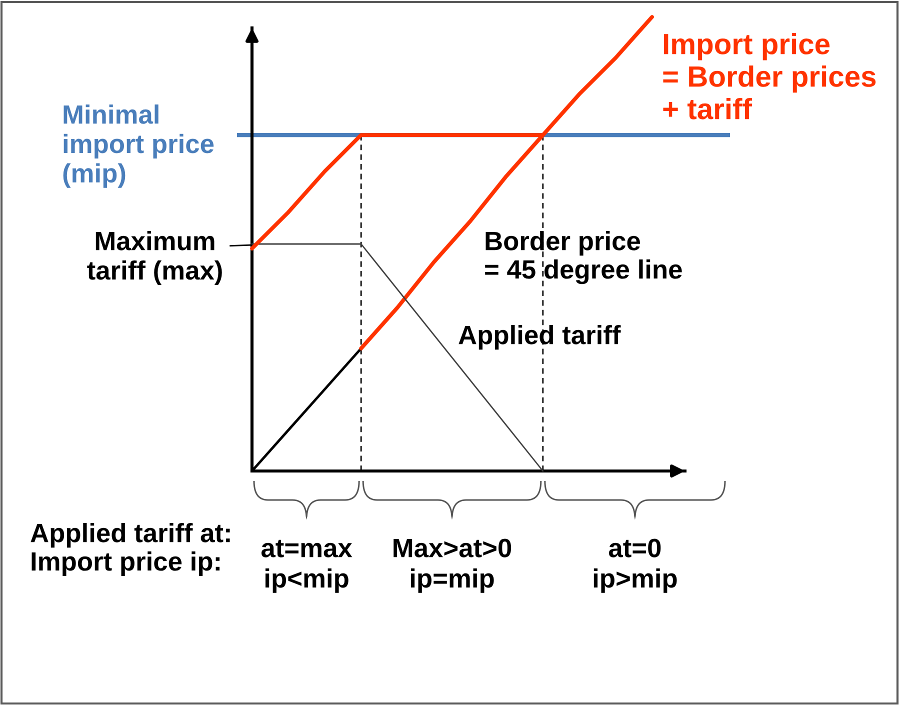 The width and height of the screenshot is (900, 705). Describe the element at coordinates (583, 257) in the screenshot. I see `annotation: Border price = 45 degree line` at that location.